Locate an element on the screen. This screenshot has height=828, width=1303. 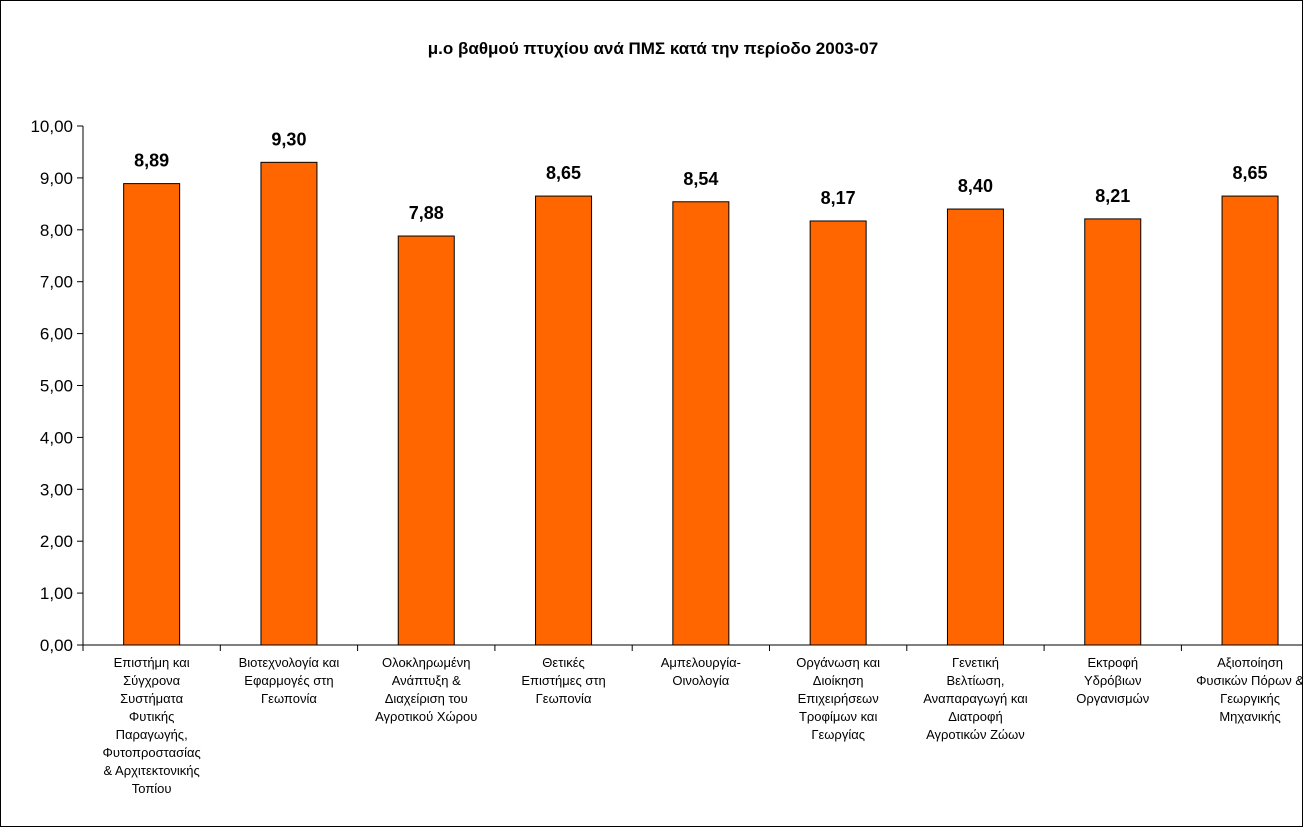
data-labels: 8,89 9,30 7,88 8,65 8,54 8,17 8,40 8,21 8,65 is located at coordinates (700, 176).